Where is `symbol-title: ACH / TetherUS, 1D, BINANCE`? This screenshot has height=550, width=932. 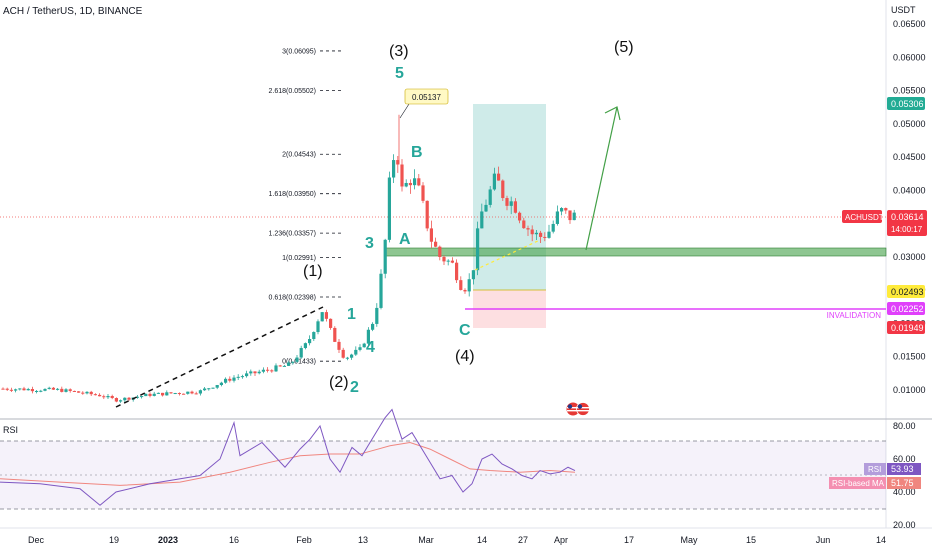
symbol-title: ACH / TetherUS, 1D, BINANCE is located at coordinates (73, 11).